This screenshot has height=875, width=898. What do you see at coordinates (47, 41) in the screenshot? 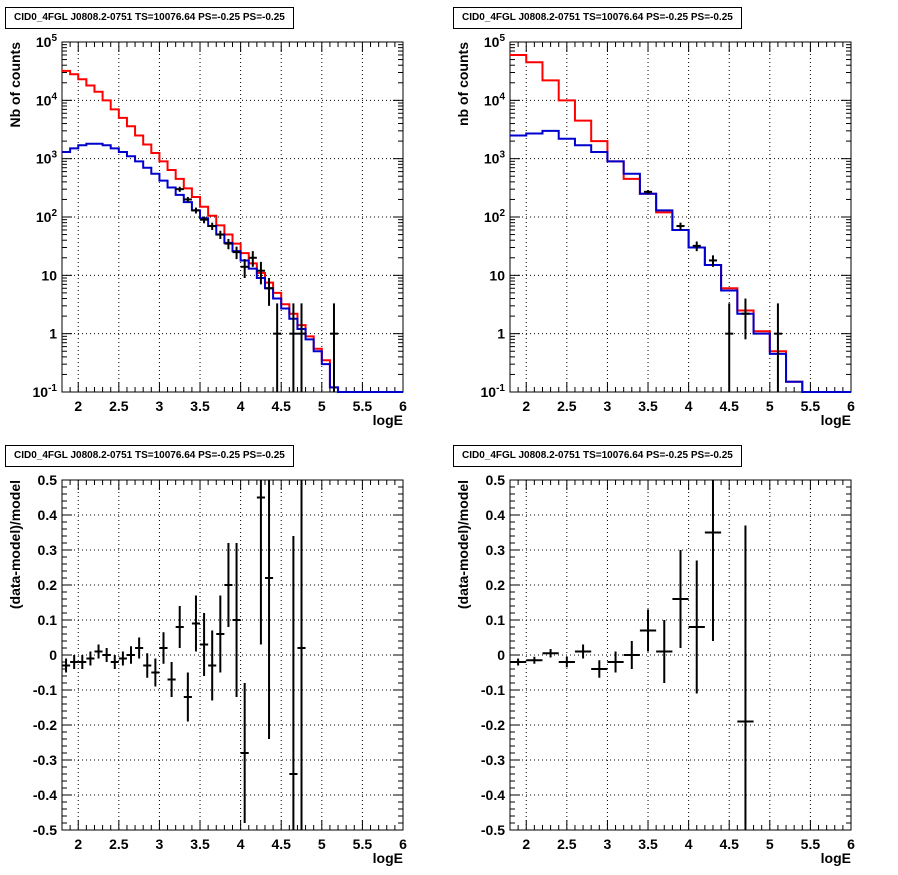
I see `y-tick-label: 10⁵` at bounding box center [47, 41].